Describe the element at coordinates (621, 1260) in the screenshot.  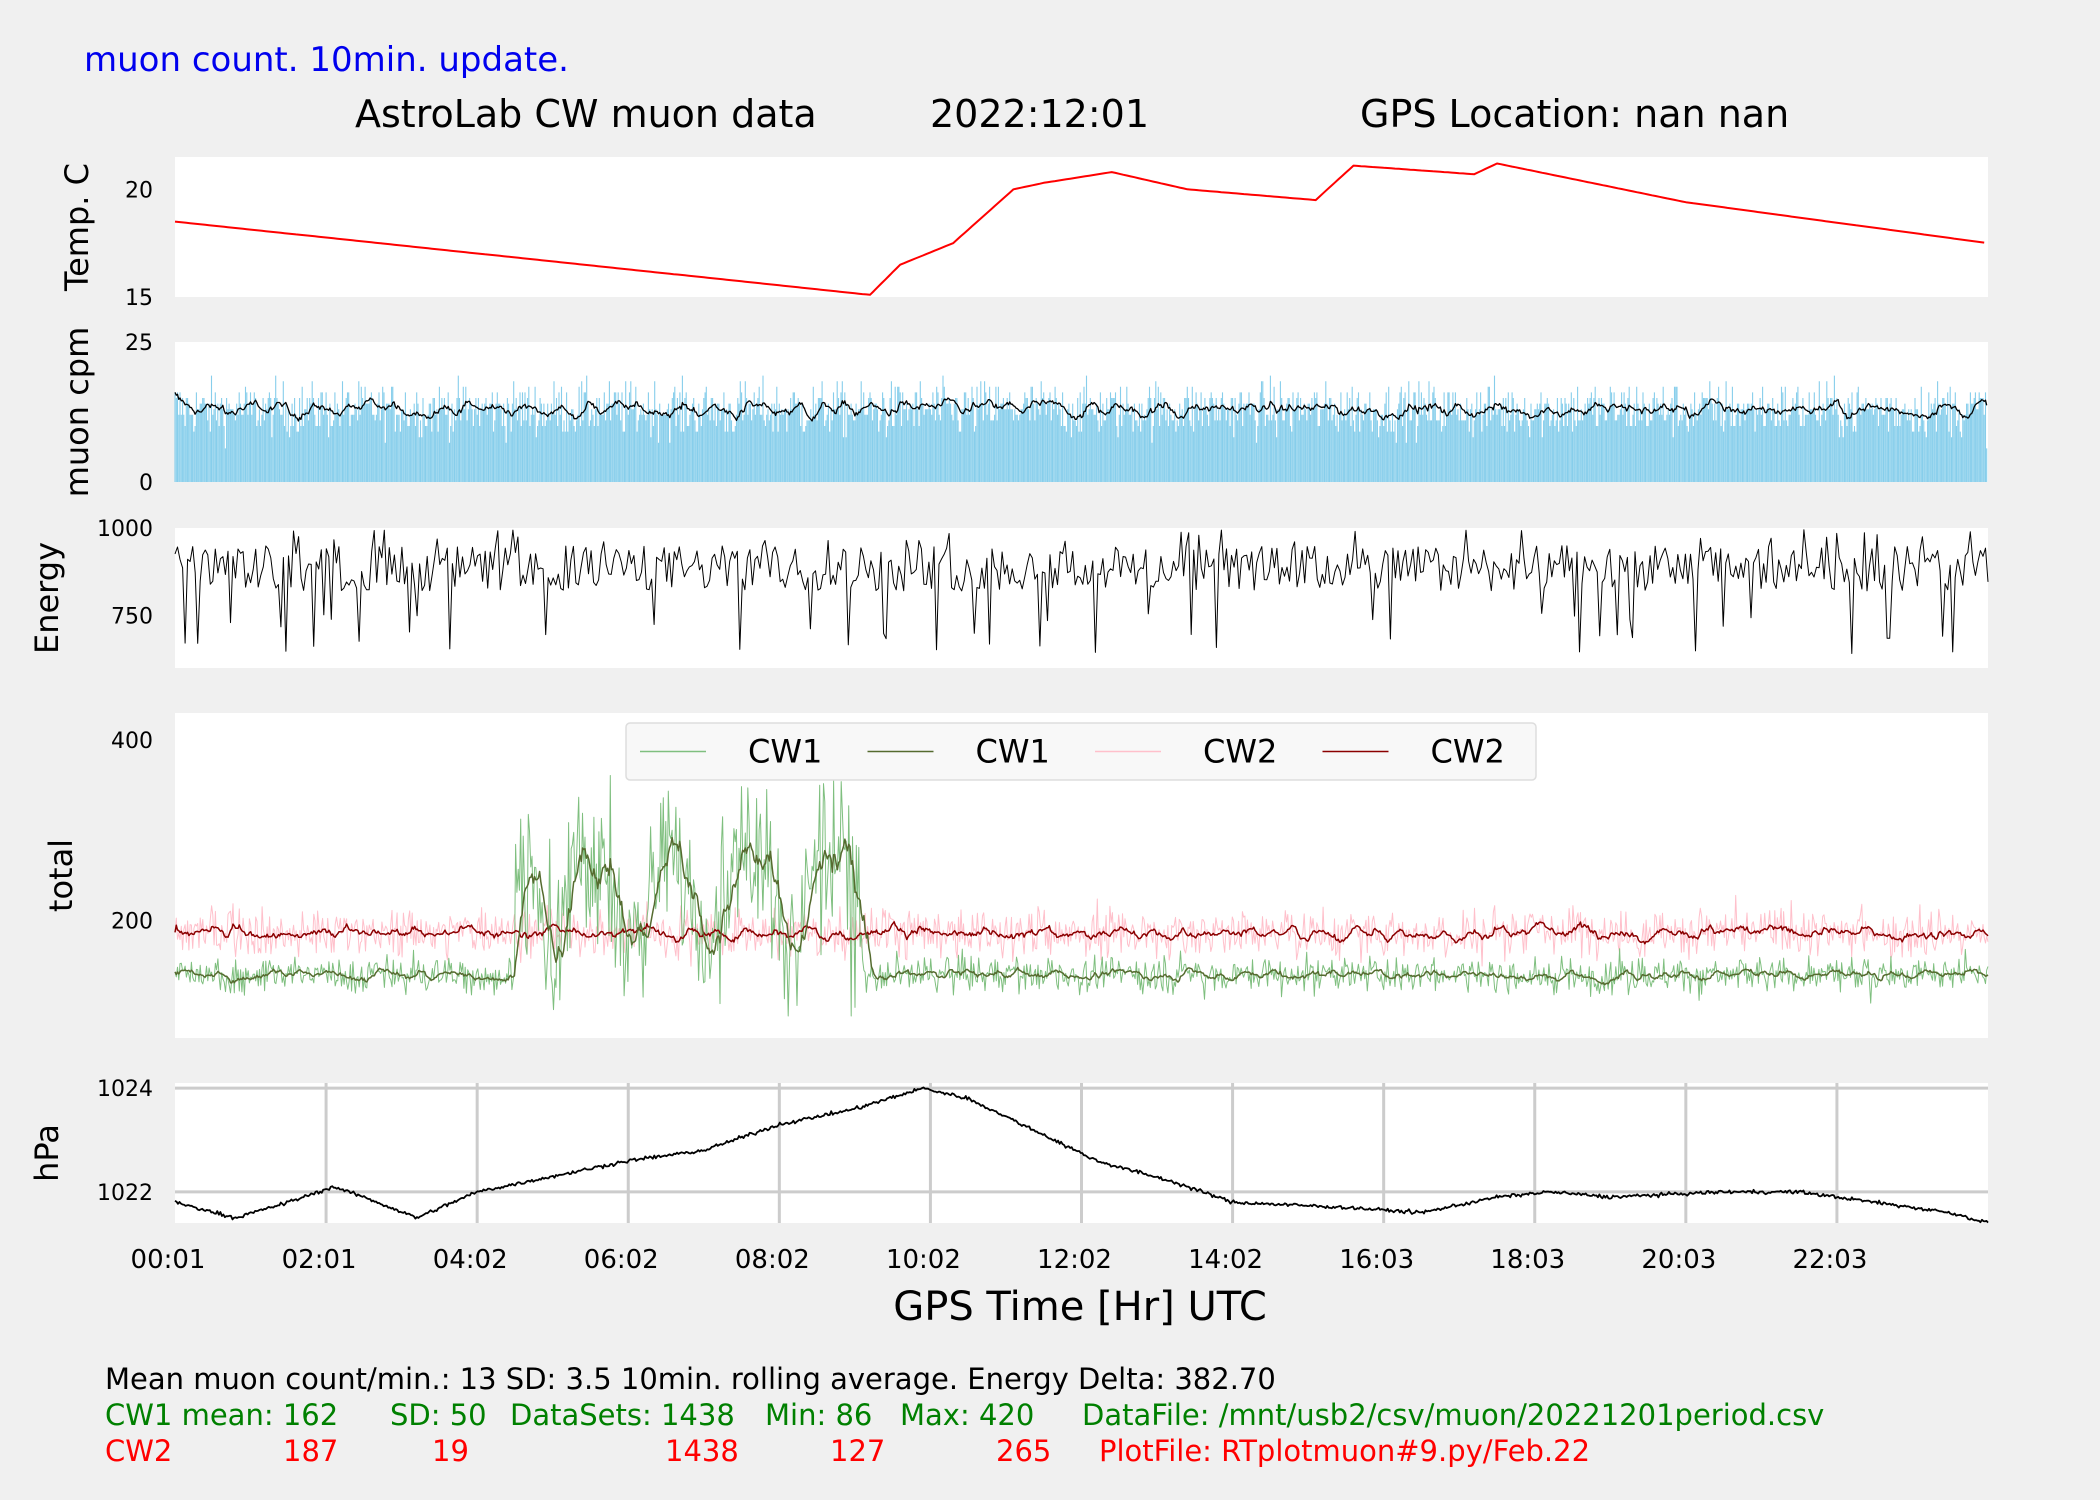
I see `x-tick-label: 06:02` at that location.